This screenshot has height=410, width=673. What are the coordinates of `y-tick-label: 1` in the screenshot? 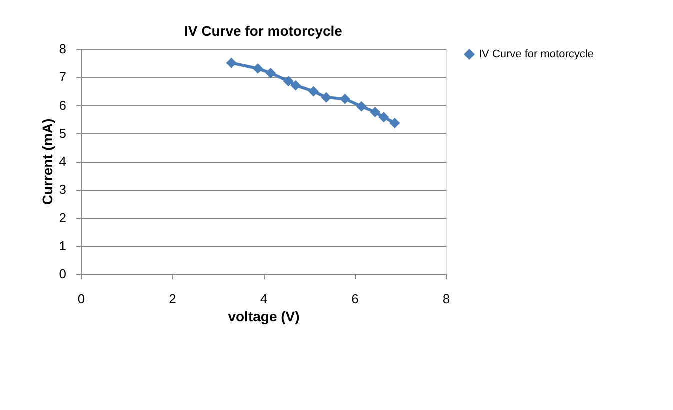 It's located at (62, 246).